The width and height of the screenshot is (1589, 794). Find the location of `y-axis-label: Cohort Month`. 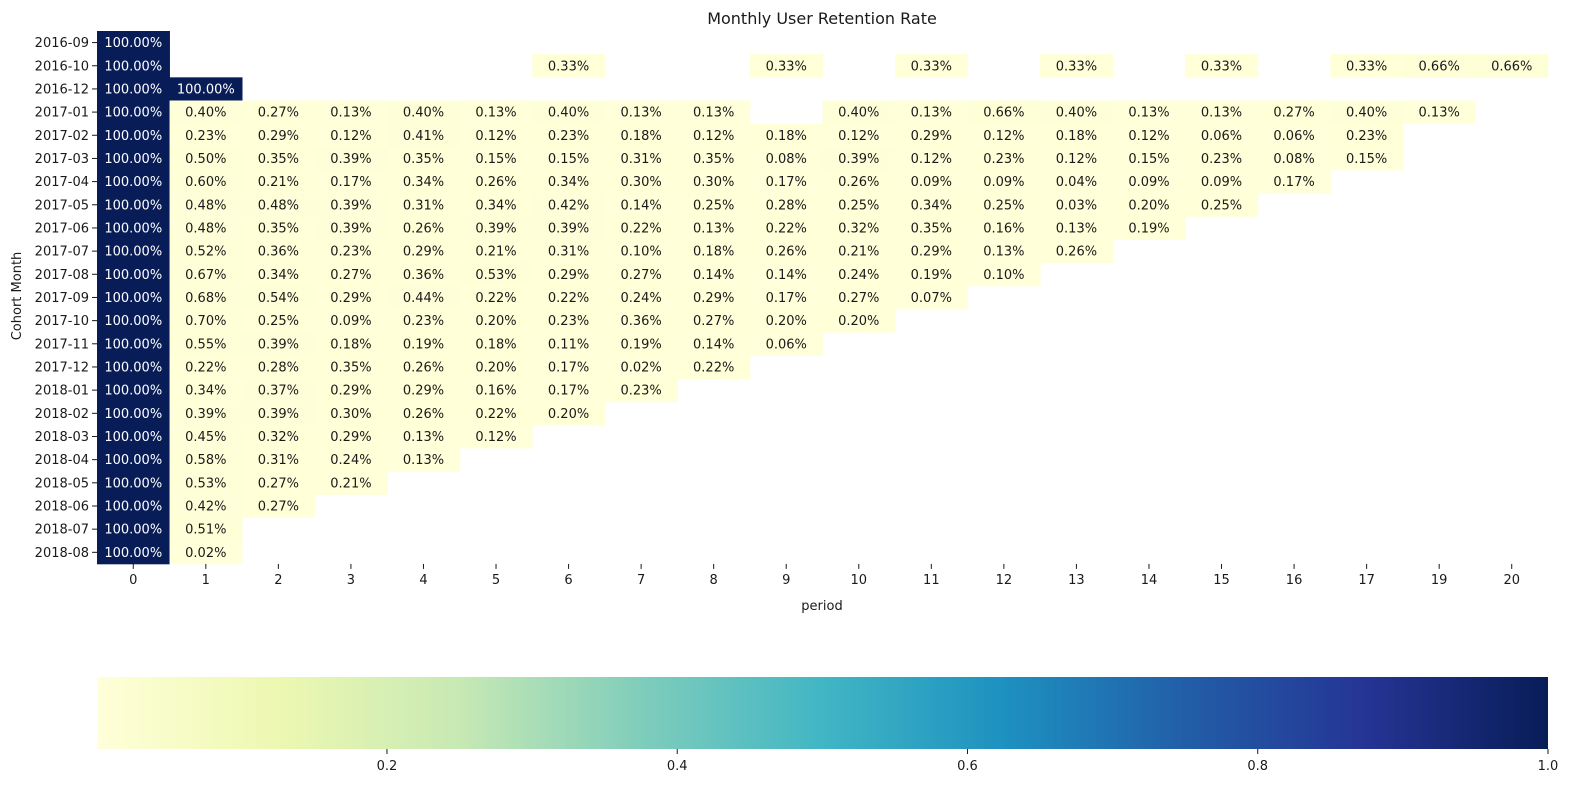

y-axis-label: Cohort Month is located at coordinates (17, 296).